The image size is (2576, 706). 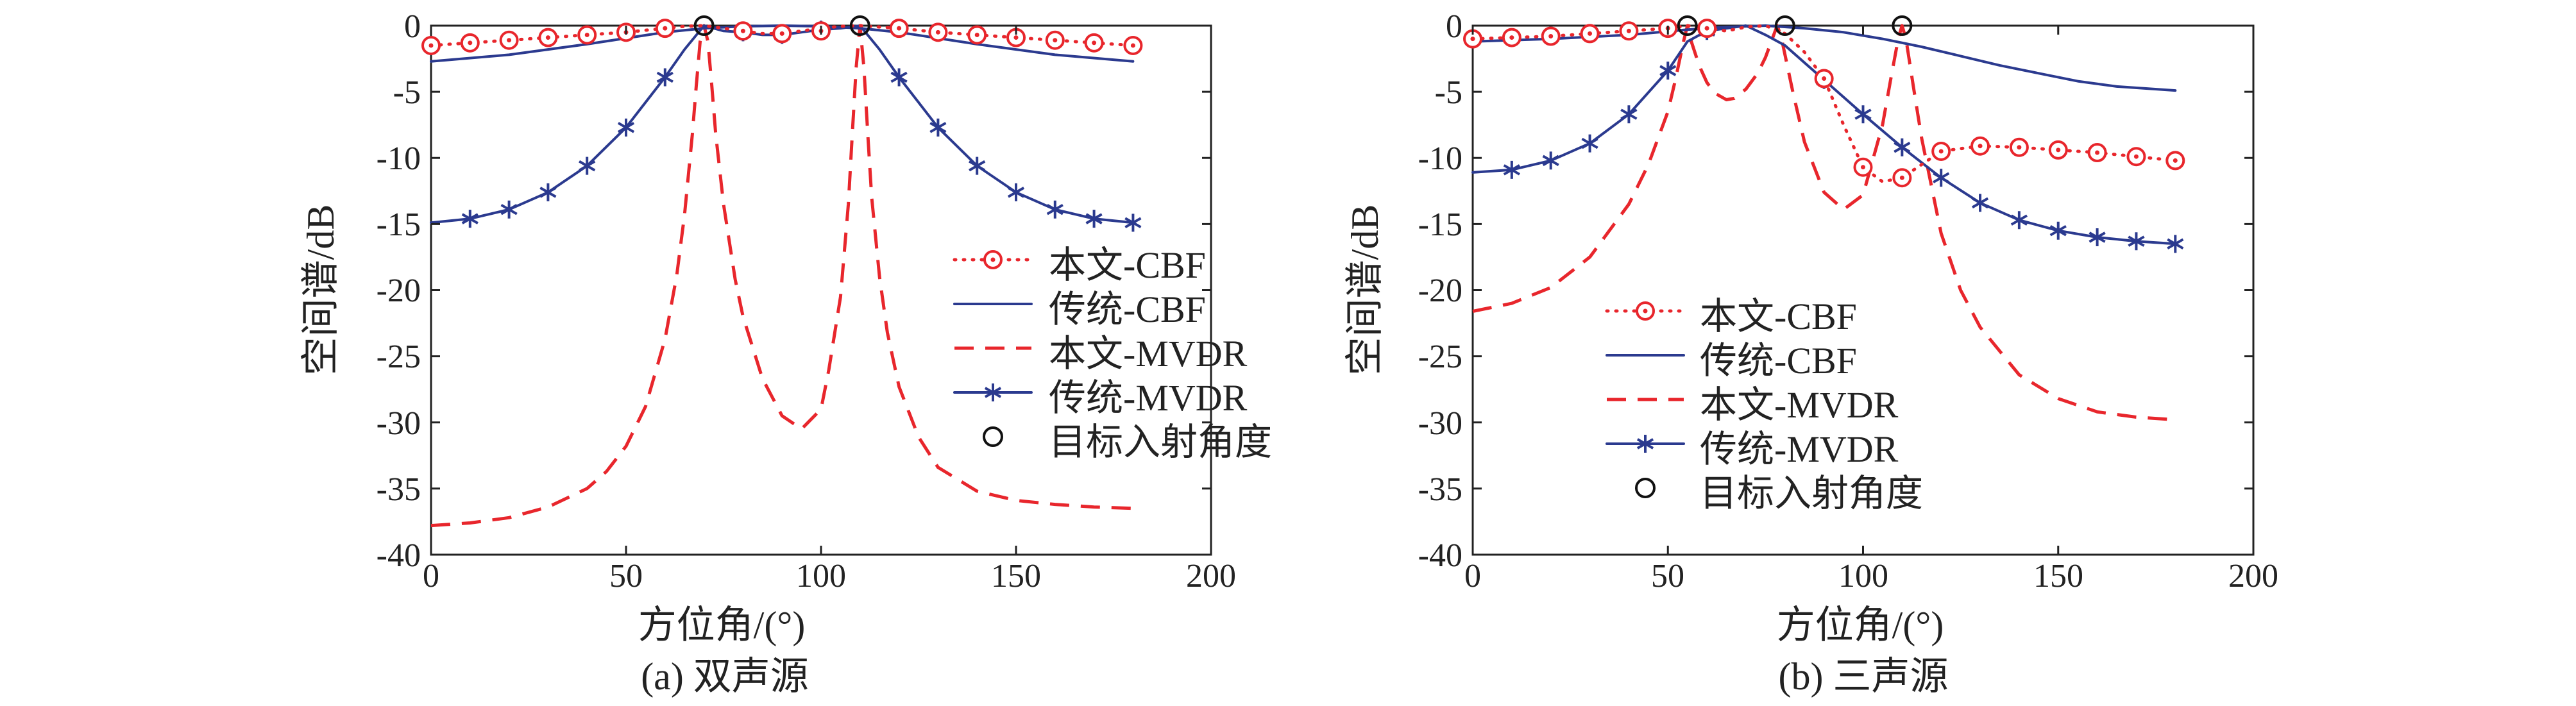 What do you see at coordinates (1799, 405) in the screenshot?
I see `legend-label: 本文-MVDR` at bounding box center [1799, 405].